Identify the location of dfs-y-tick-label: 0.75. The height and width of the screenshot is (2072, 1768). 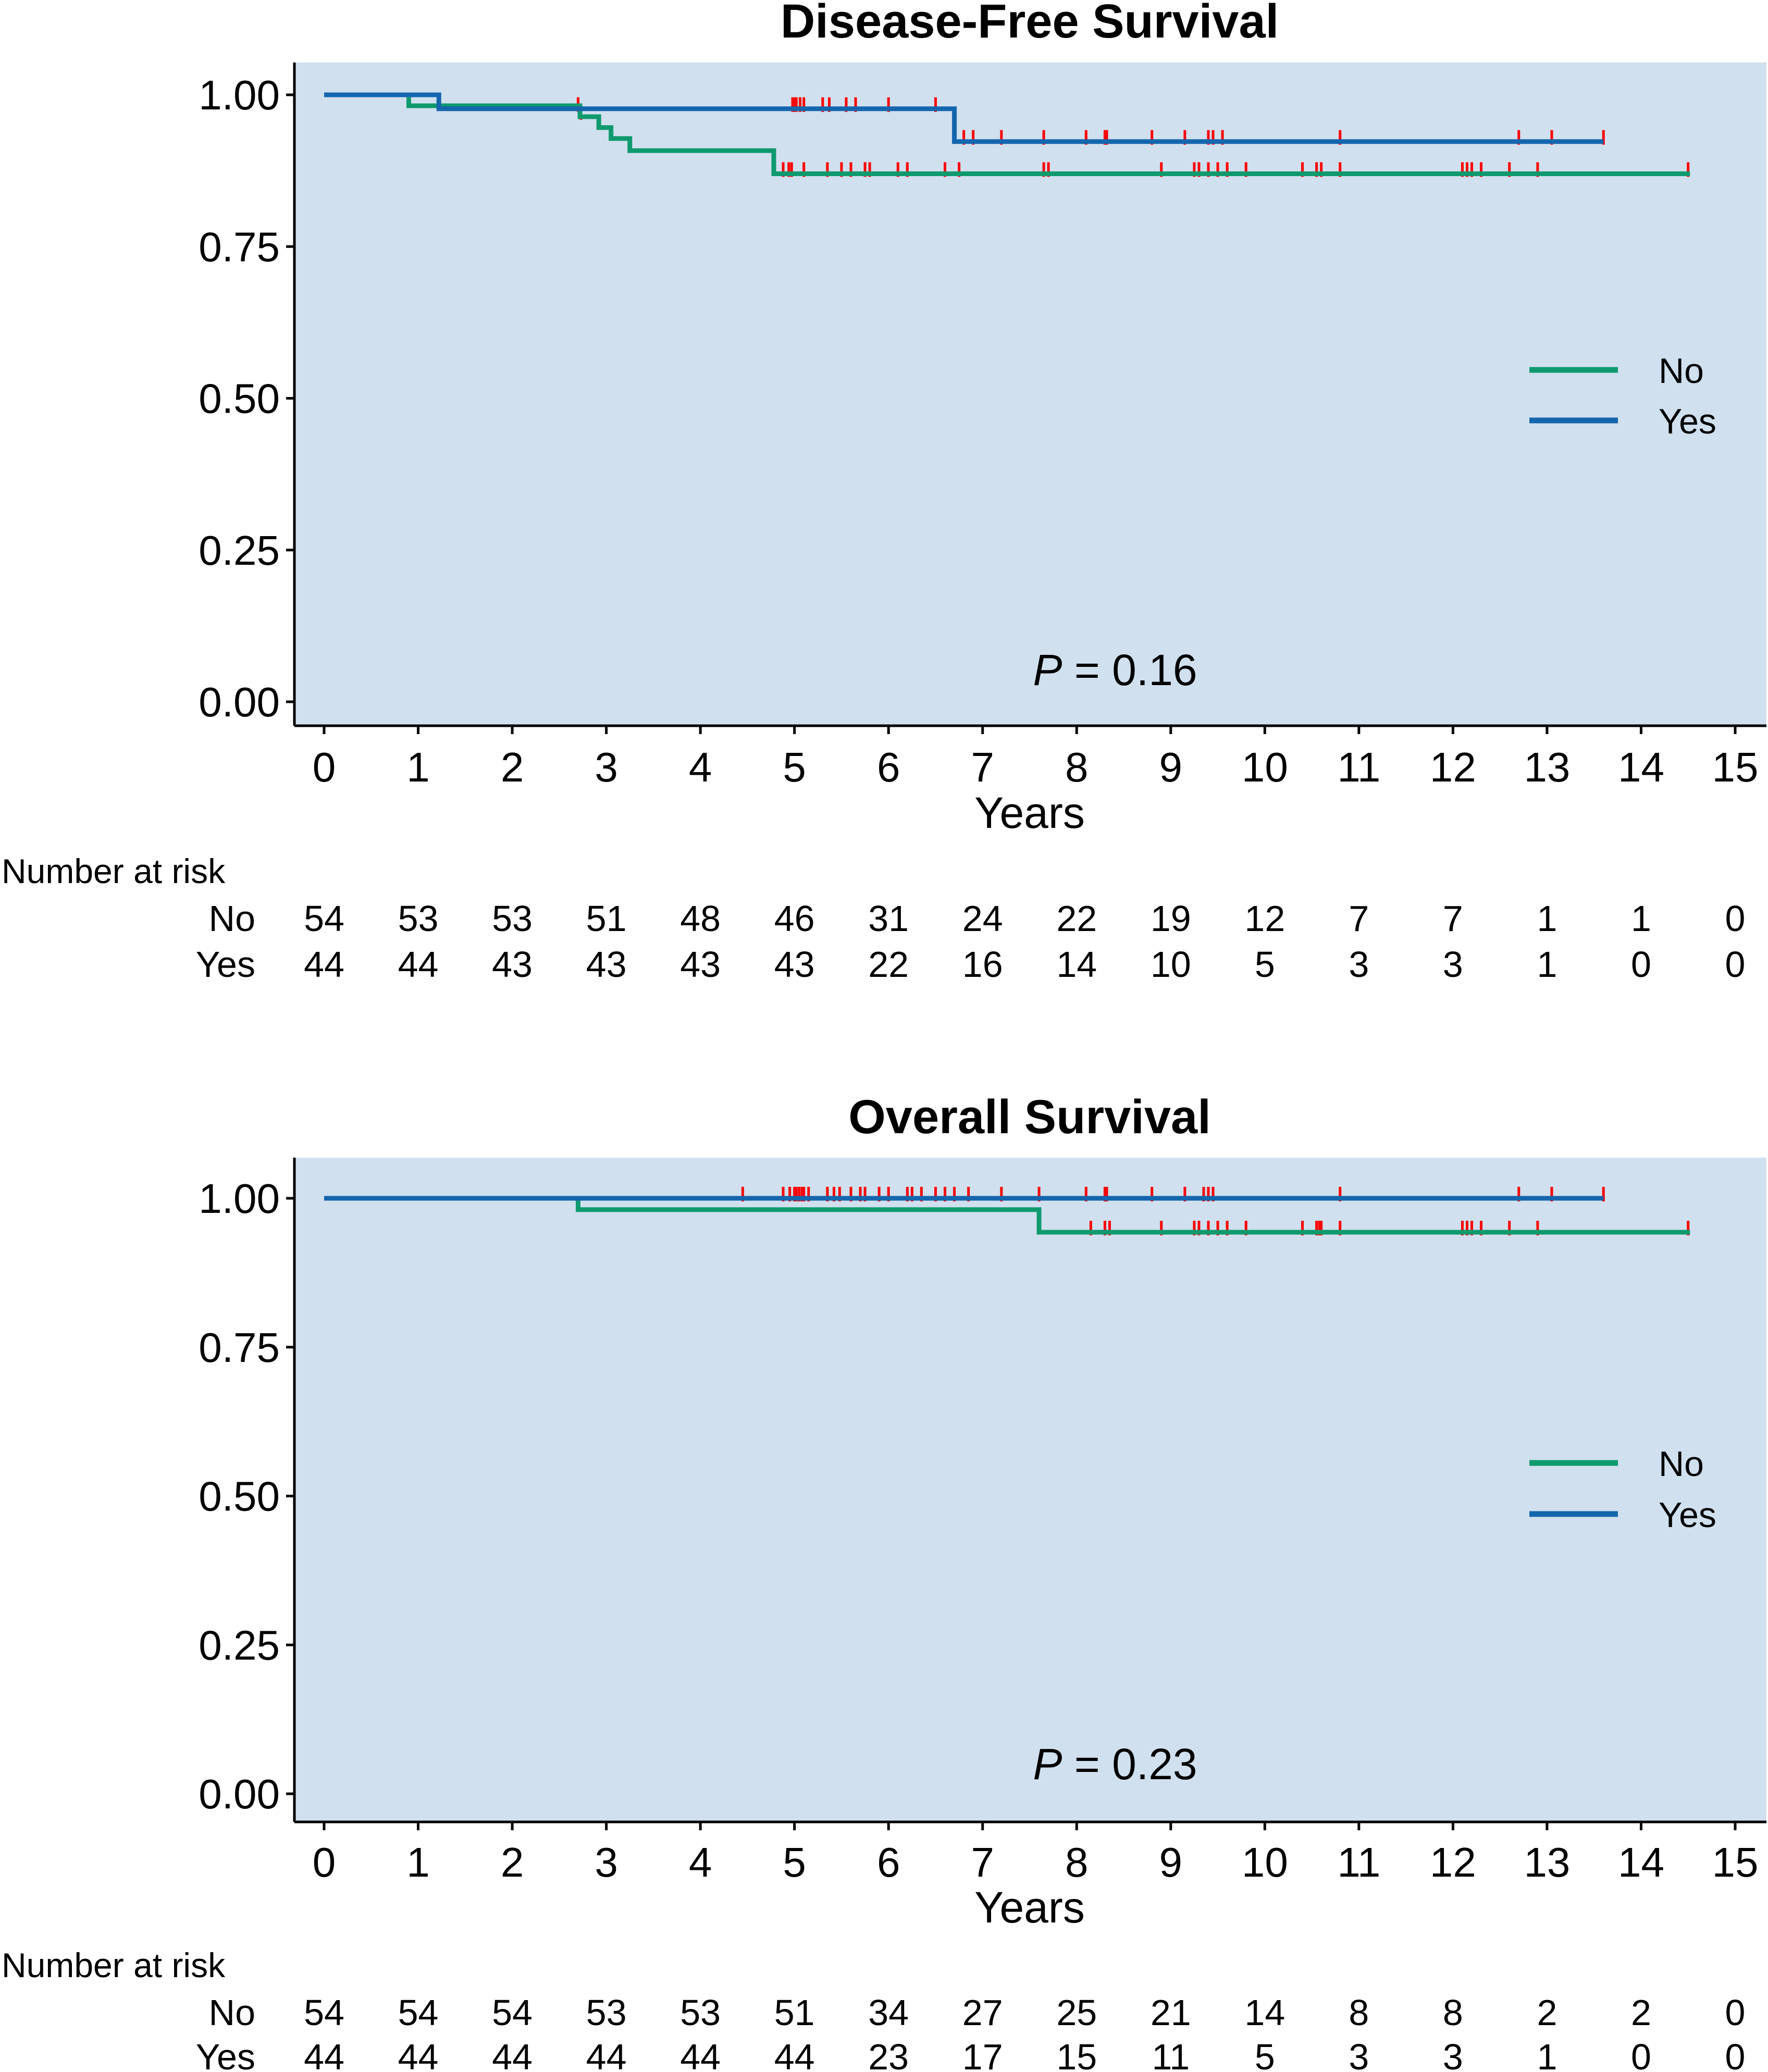
(239, 247).